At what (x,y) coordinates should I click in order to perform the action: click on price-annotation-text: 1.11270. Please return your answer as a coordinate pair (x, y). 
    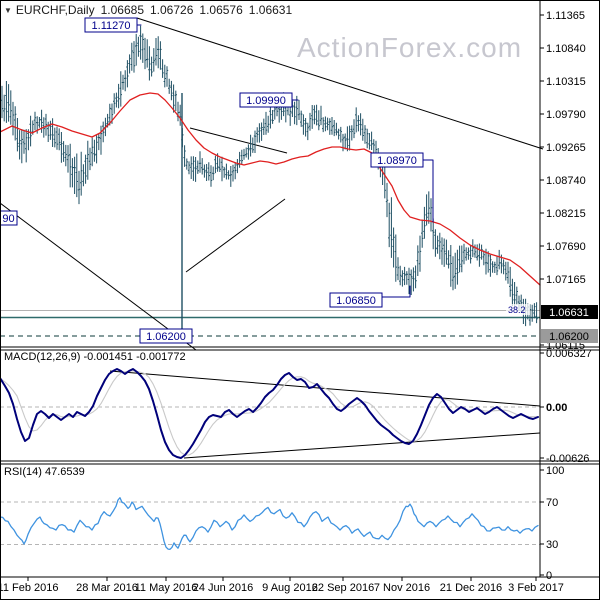
    Looking at the image, I should click on (111, 26).